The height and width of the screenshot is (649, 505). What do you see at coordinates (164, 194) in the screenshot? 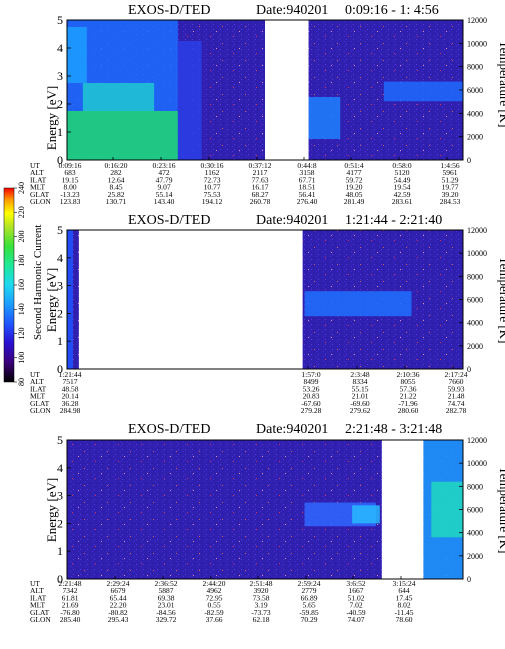
I see `orbit-cell: 55.14` at bounding box center [164, 194].